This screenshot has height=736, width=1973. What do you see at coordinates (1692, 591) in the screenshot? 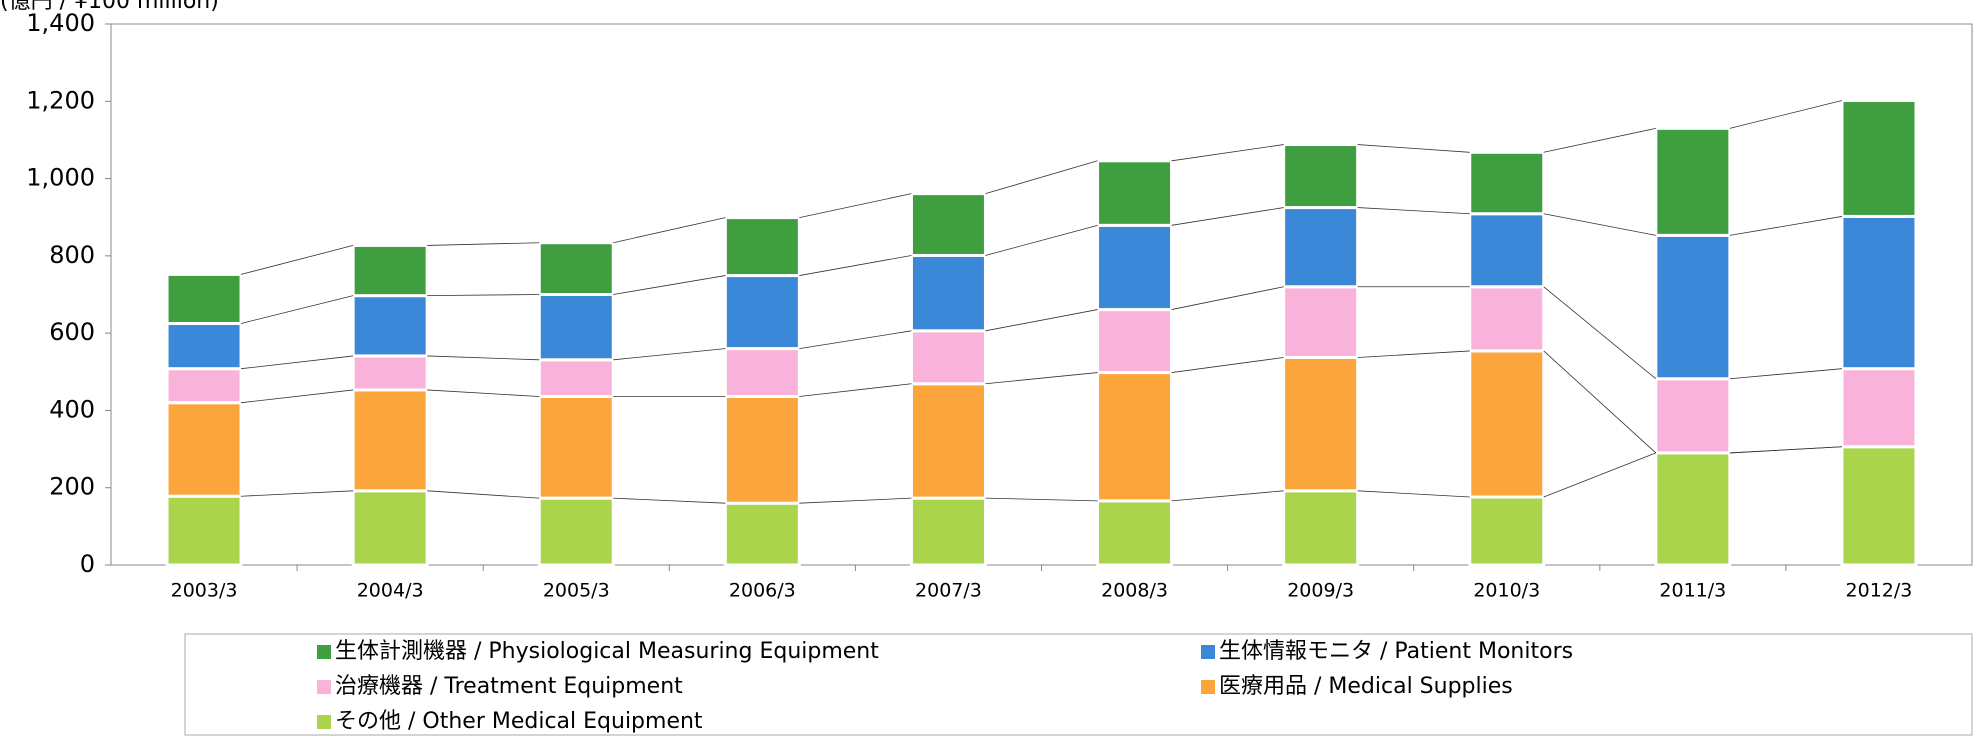
I see `x-tick-label: 2011/3` at bounding box center [1692, 591].